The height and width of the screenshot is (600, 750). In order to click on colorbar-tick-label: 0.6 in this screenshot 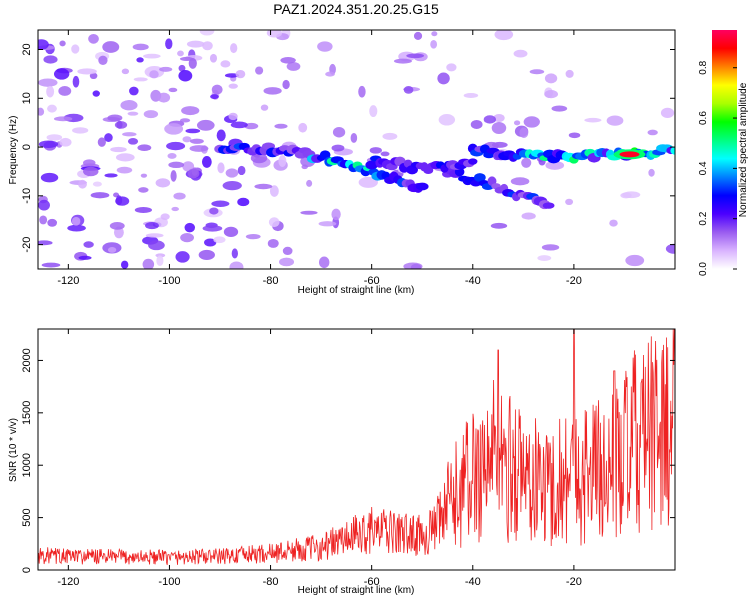, I will do `click(703, 118)`.